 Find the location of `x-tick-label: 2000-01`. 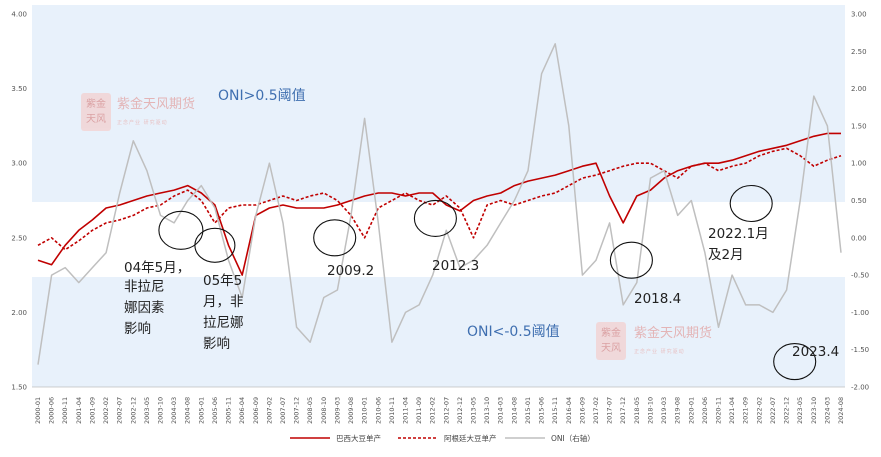

x-tick-label: 2000-01 is located at coordinates (38, 410).